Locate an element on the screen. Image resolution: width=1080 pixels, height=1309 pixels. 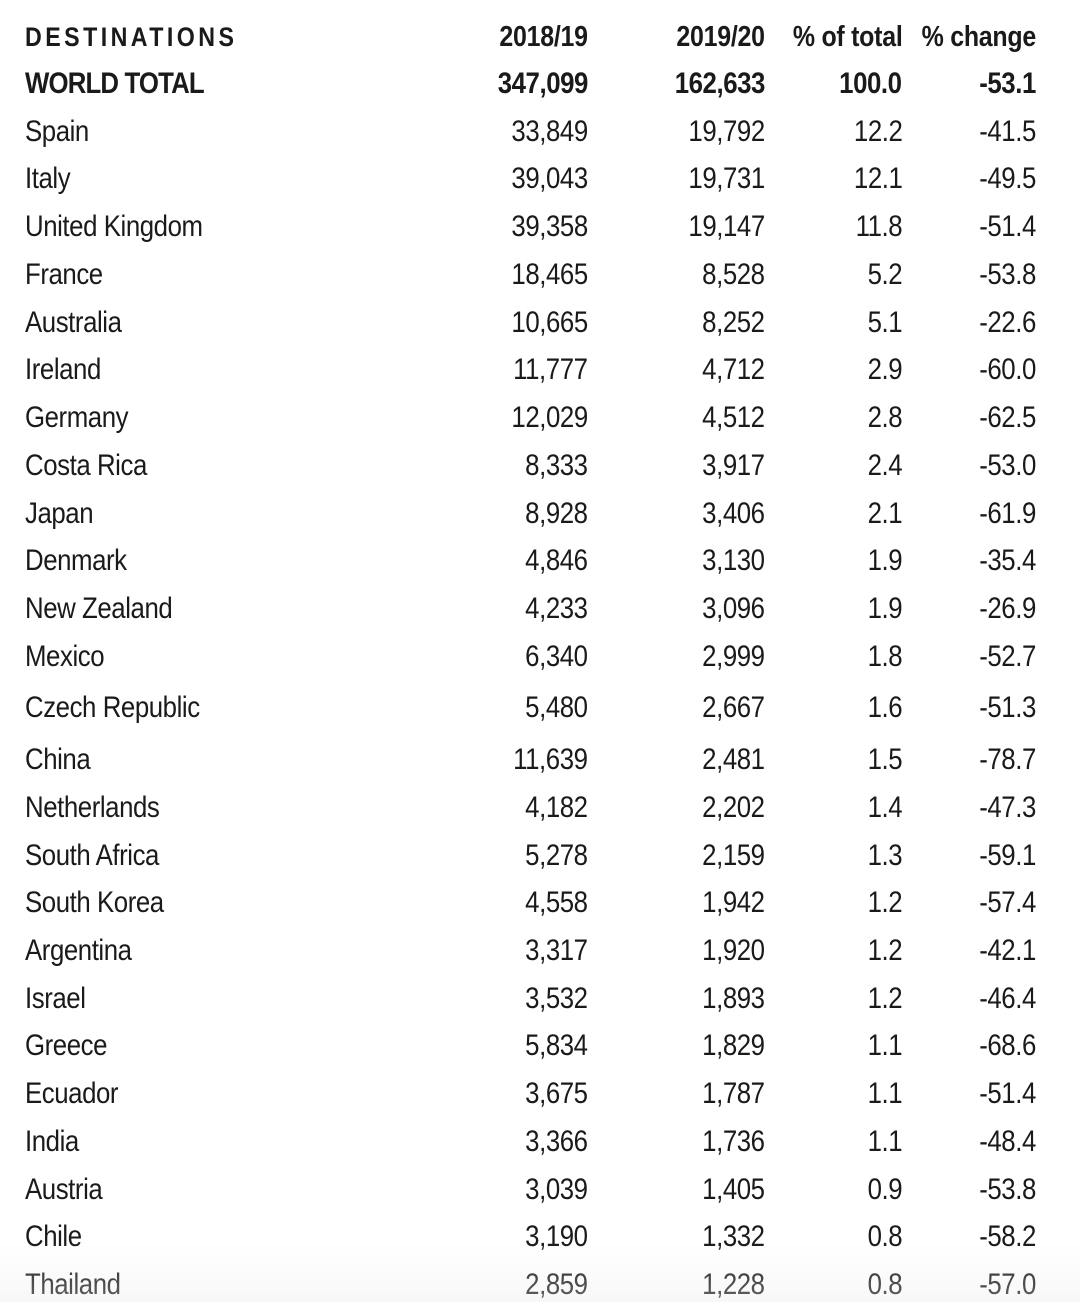
value-2018-19: 2,859 is located at coordinates (557, 1284).